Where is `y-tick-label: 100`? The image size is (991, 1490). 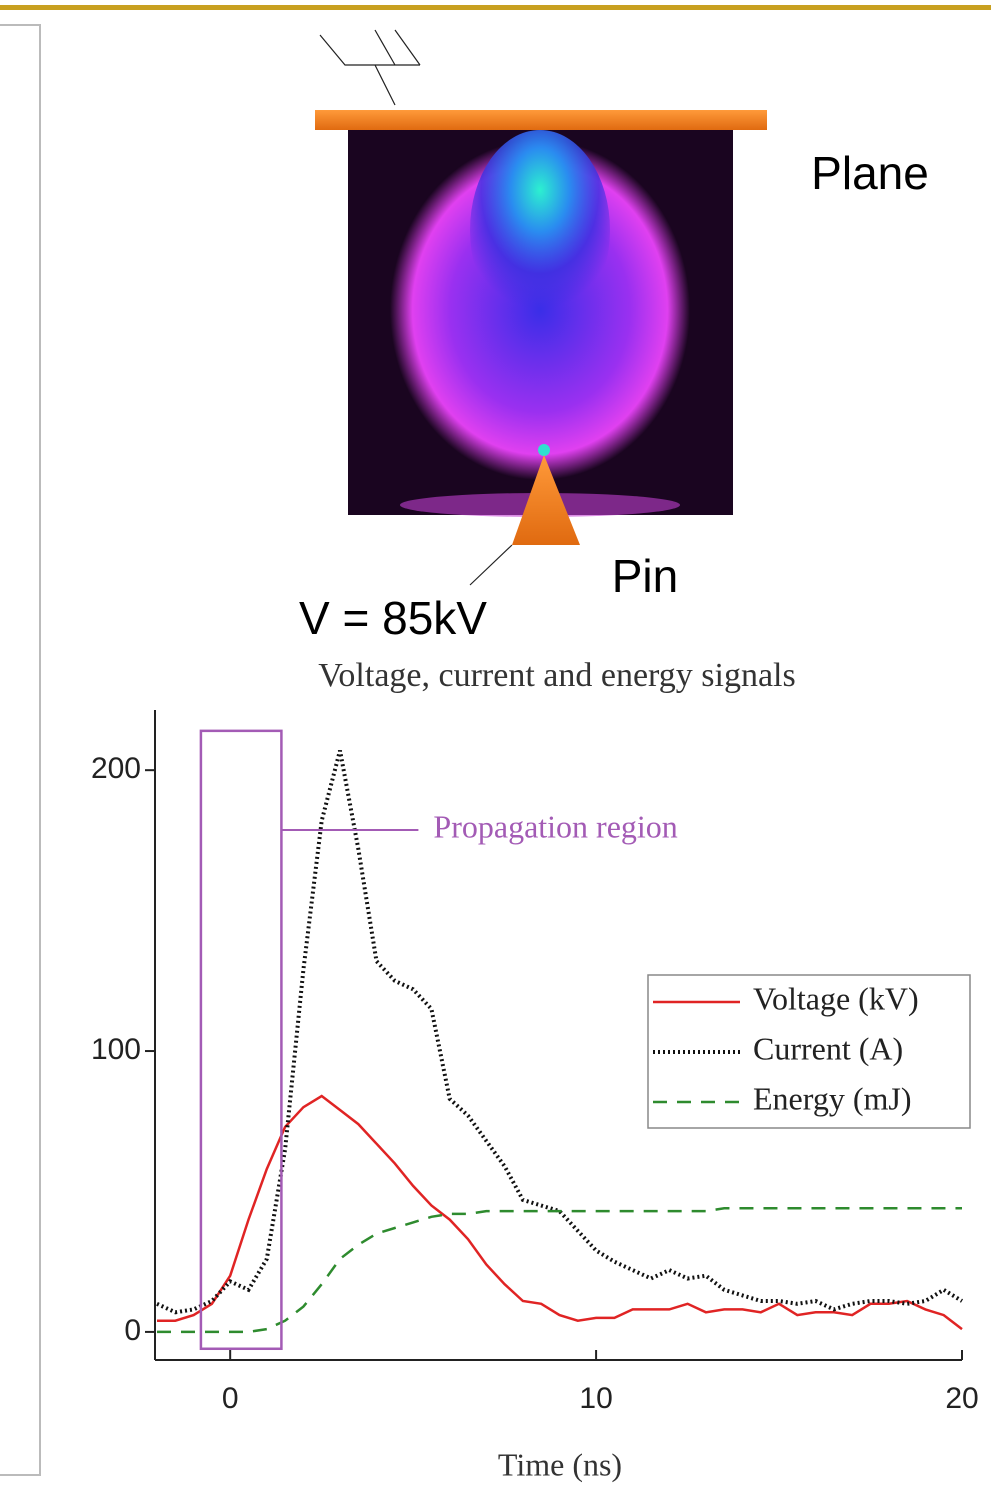
y-tick-label: 100 is located at coordinates (116, 1049).